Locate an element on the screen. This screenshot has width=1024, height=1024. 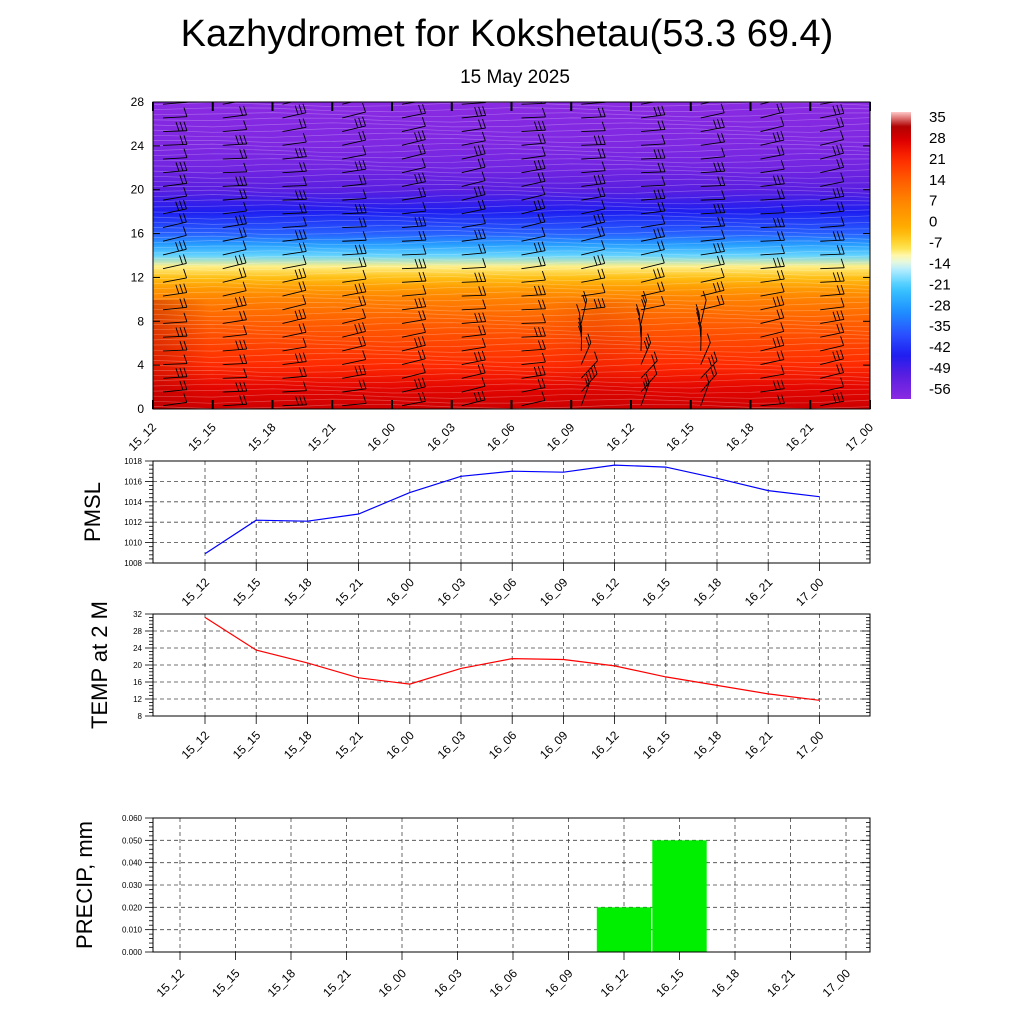
temp2m-xtick-label: 16_21 is located at coordinates (759, 745).